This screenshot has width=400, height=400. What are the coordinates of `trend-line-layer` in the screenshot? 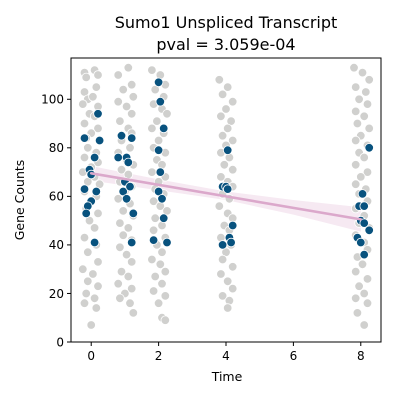 It's located at (226, 196).